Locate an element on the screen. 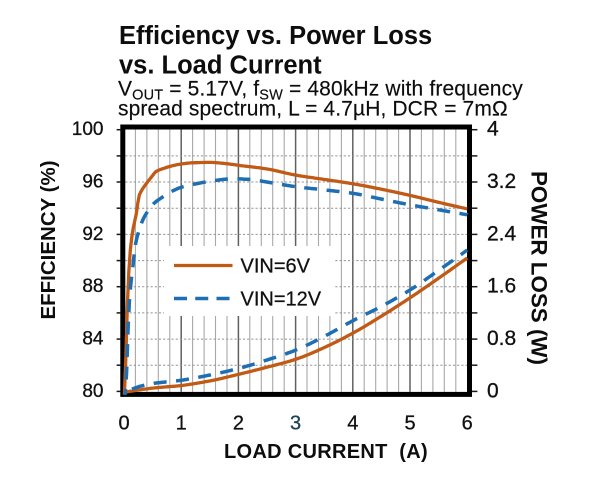 This screenshot has height=477, width=600. svg-text: 92 is located at coordinates (92, 234).